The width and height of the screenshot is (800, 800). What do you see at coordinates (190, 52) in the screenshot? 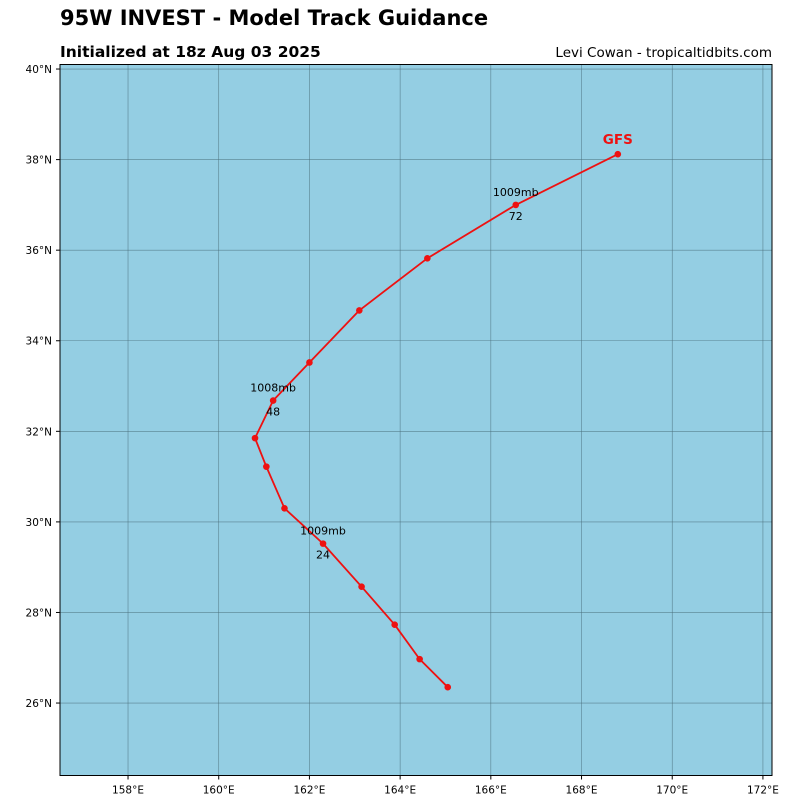
I see `initialization-subtitle: Initialized at 18z Aug 03 2025` at bounding box center [190, 52].